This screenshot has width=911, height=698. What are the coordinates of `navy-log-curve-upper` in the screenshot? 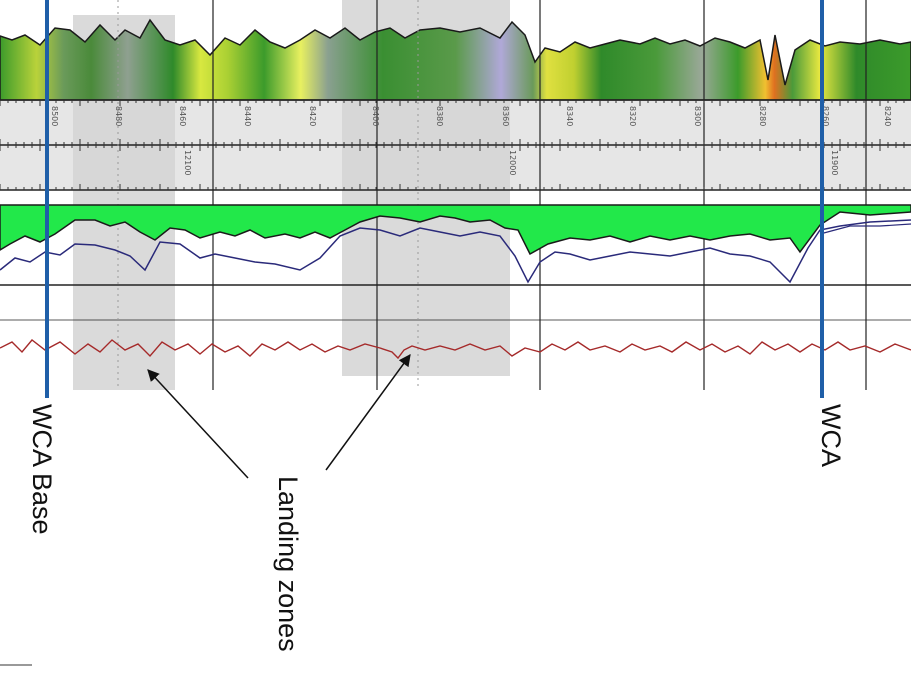 It's located at (865, 229).